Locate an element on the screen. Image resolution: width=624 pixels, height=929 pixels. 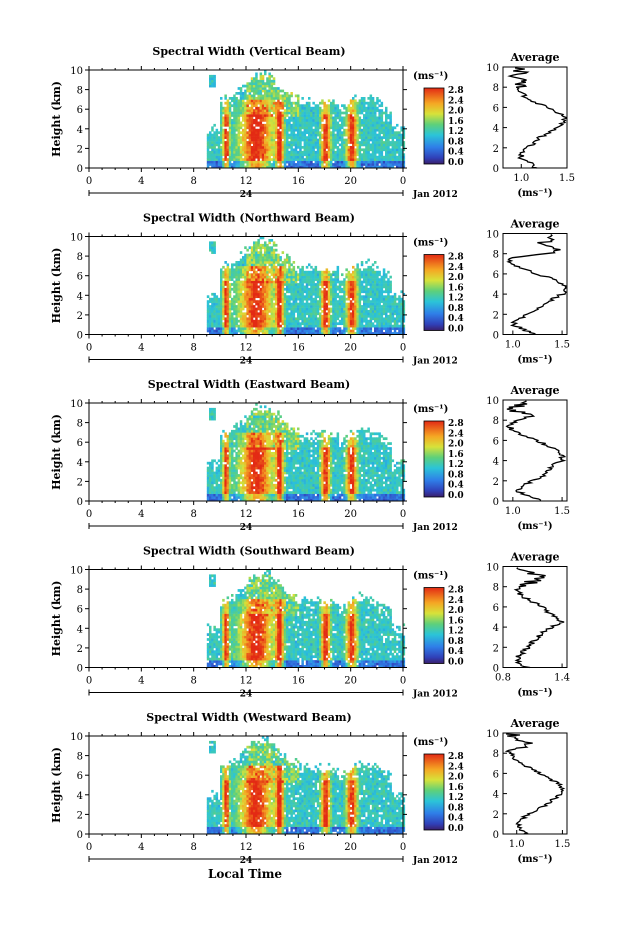
average-profile-line is located at coordinates (537, 118).